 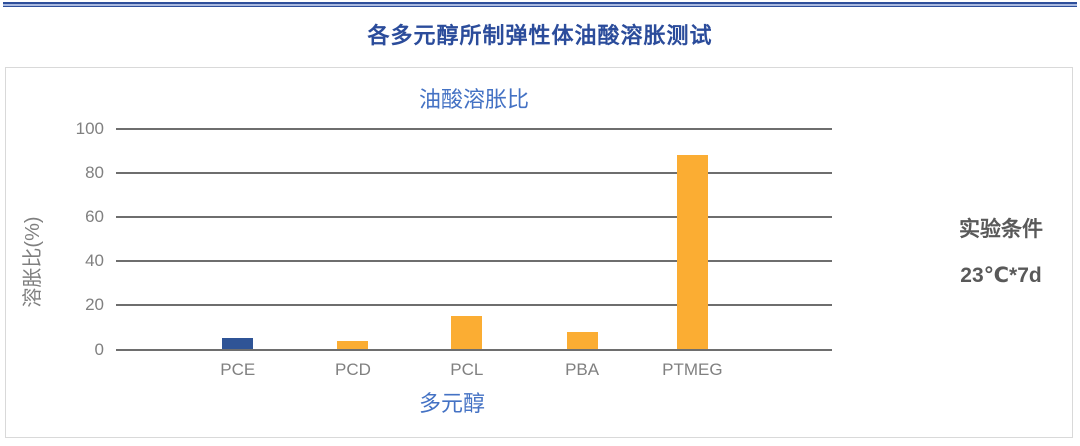 What do you see at coordinates (540, 35) in the screenshot?
I see `figure-title: 各多元醇所制弹性体油酸溶胀测试` at bounding box center [540, 35].